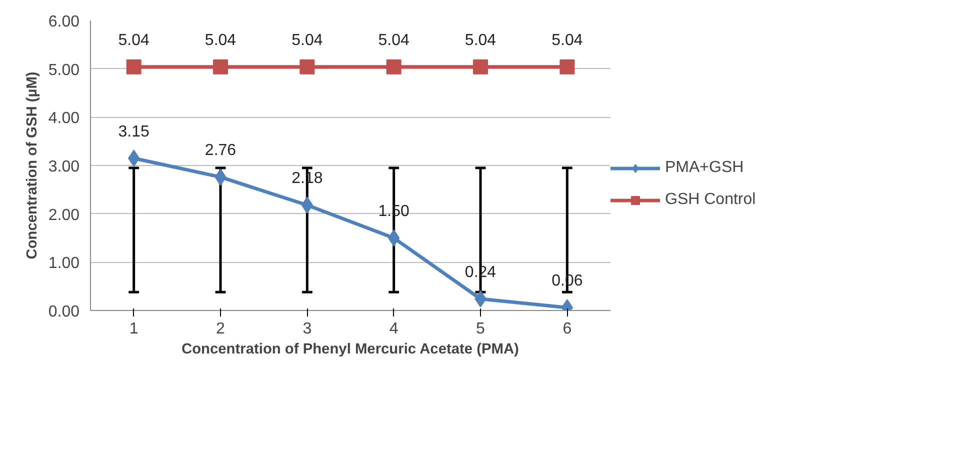 The image size is (960, 450). I want to click on y-tick-label: 3.00, so click(64, 167).